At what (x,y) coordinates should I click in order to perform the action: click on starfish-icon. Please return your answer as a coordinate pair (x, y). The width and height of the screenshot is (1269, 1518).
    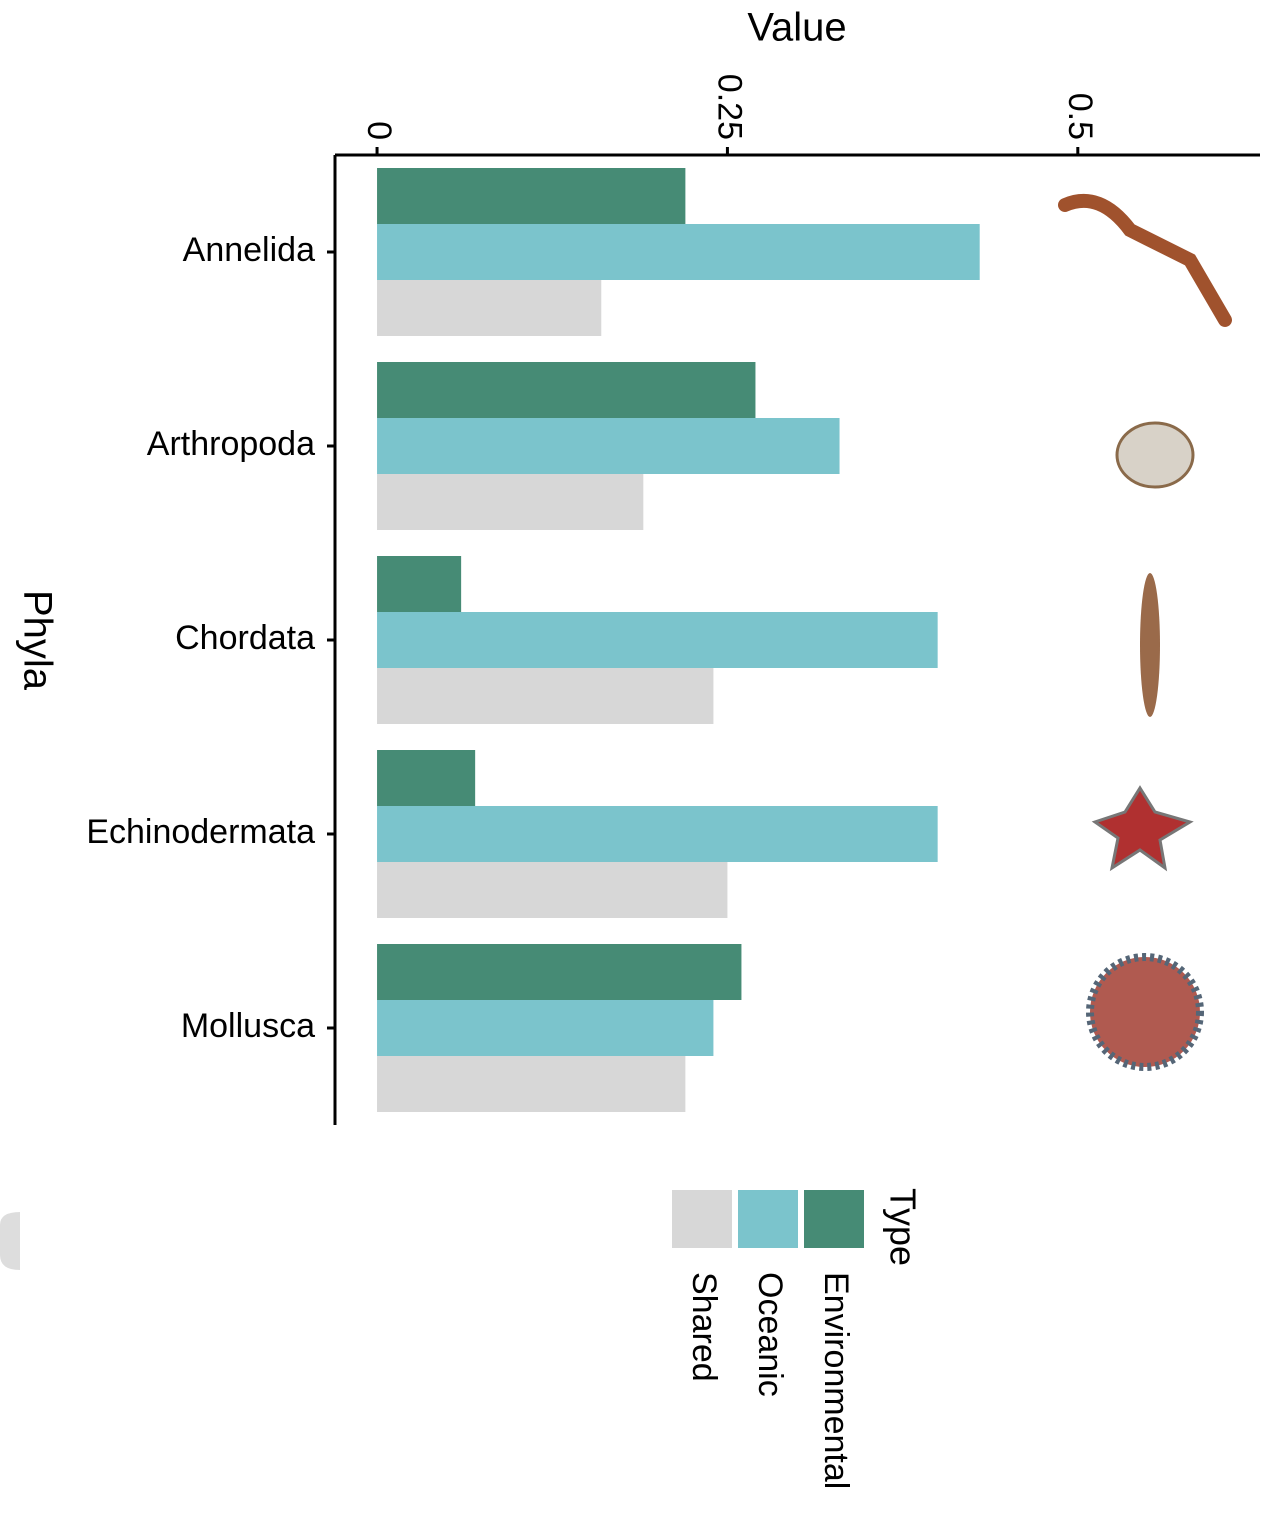
    Looking at the image, I should click on (1142, 828).